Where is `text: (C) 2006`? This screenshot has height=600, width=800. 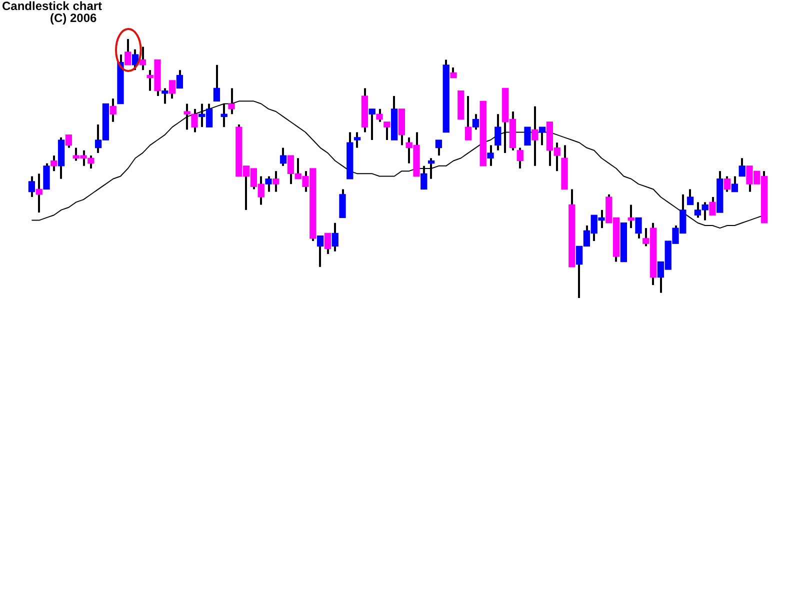
text: (C) 2006 is located at coordinates (73, 18).